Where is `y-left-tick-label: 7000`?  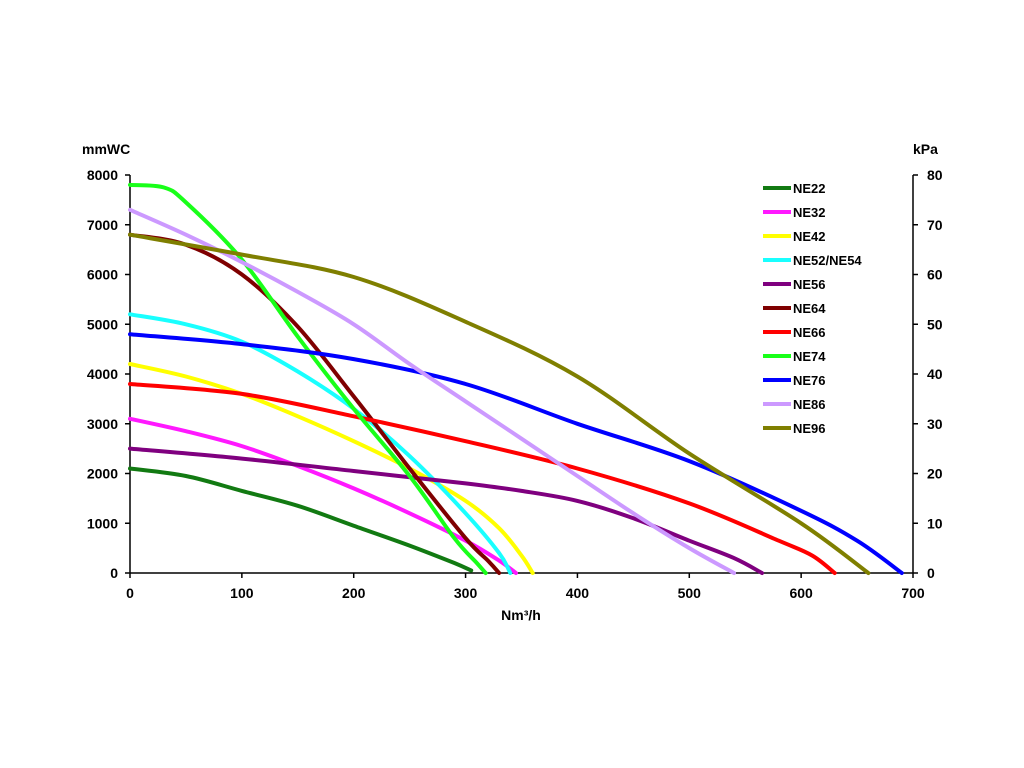 y-left-tick-label: 7000 is located at coordinates (102, 225).